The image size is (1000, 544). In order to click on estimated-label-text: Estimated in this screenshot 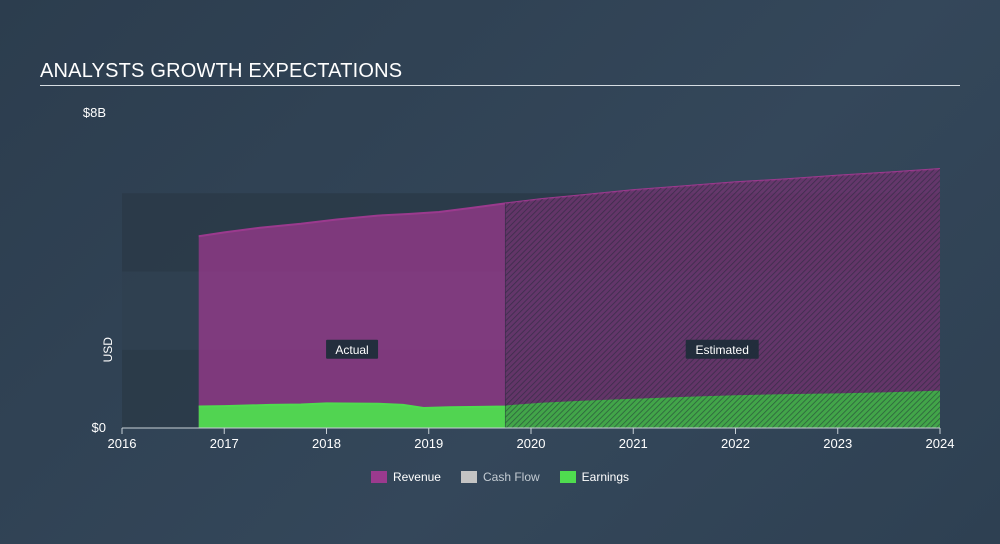, I will do `click(722, 350)`.